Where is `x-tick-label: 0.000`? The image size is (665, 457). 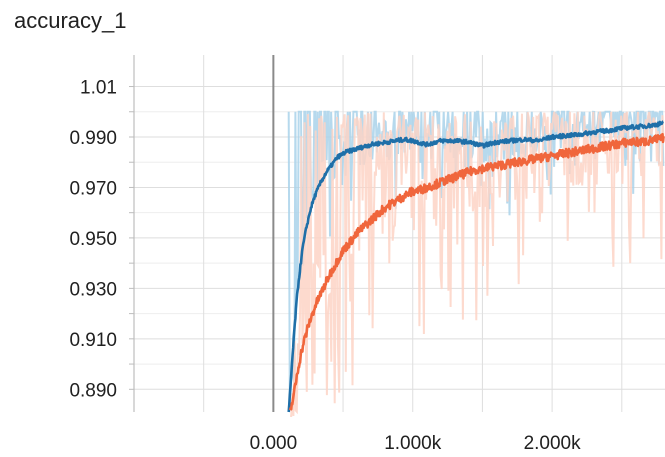 x-tick-label: 0.000 is located at coordinates (274, 443).